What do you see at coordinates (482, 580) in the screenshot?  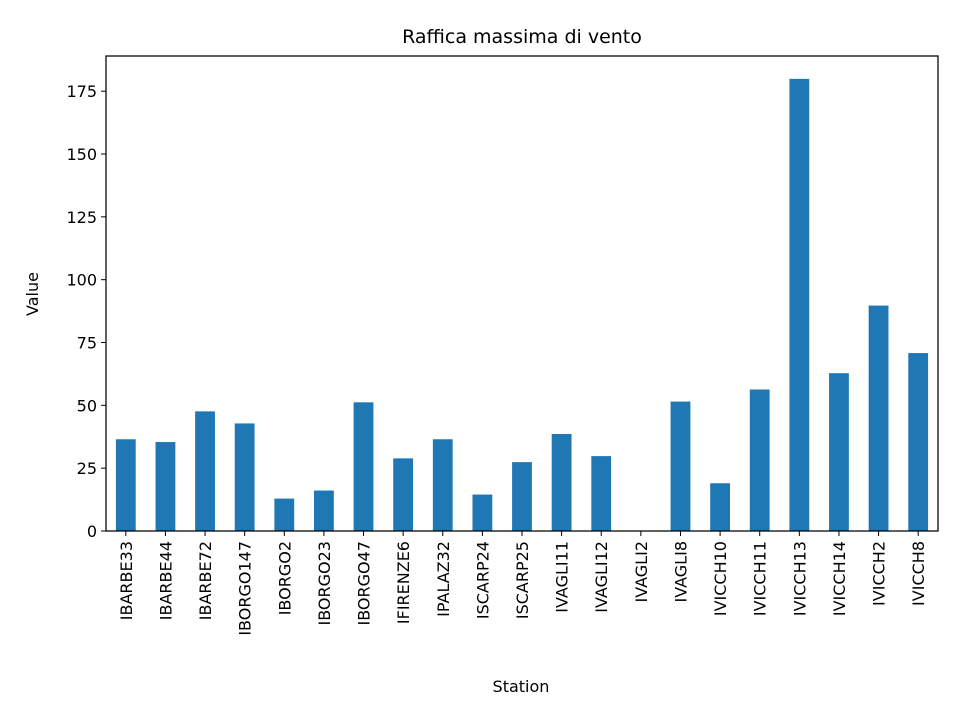 I see `x-tick-label: ISCARP24` at bounding box center [482, 580].